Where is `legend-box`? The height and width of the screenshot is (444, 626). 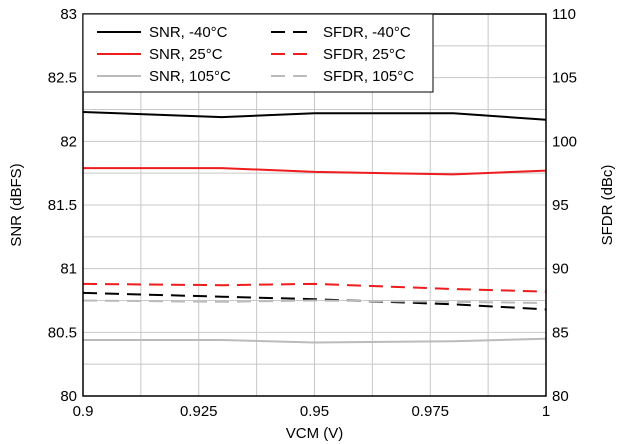
legend-box is located at coordinates (258, 53).